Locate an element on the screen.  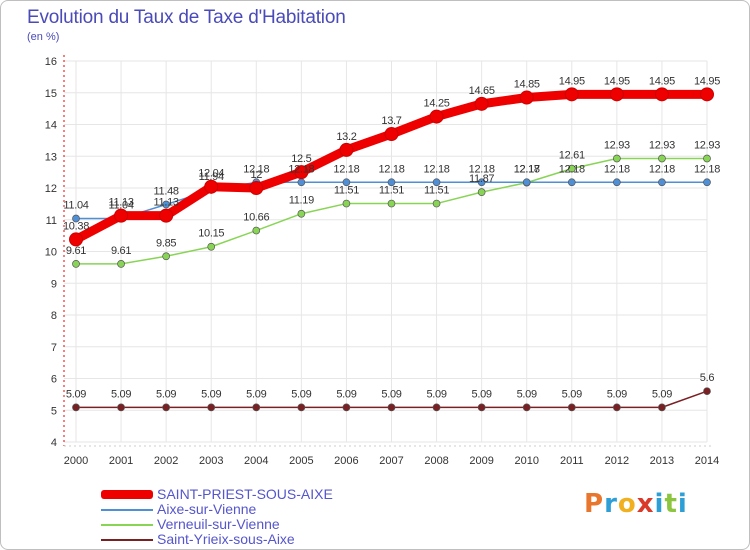
x-tick-label: 2008 is located at coordinates (436, 461).